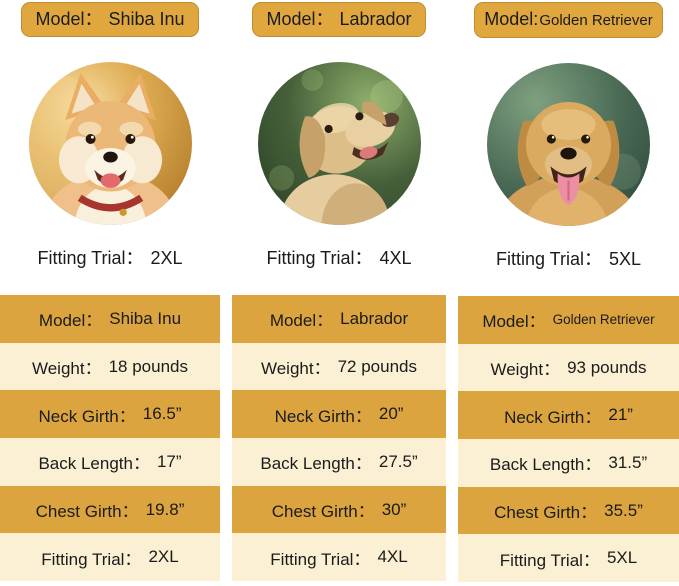  What do you see at coordinates (148, 366) in the screenshot?
I see `row-value: 18 pounds` at bounding box center [148, 366].